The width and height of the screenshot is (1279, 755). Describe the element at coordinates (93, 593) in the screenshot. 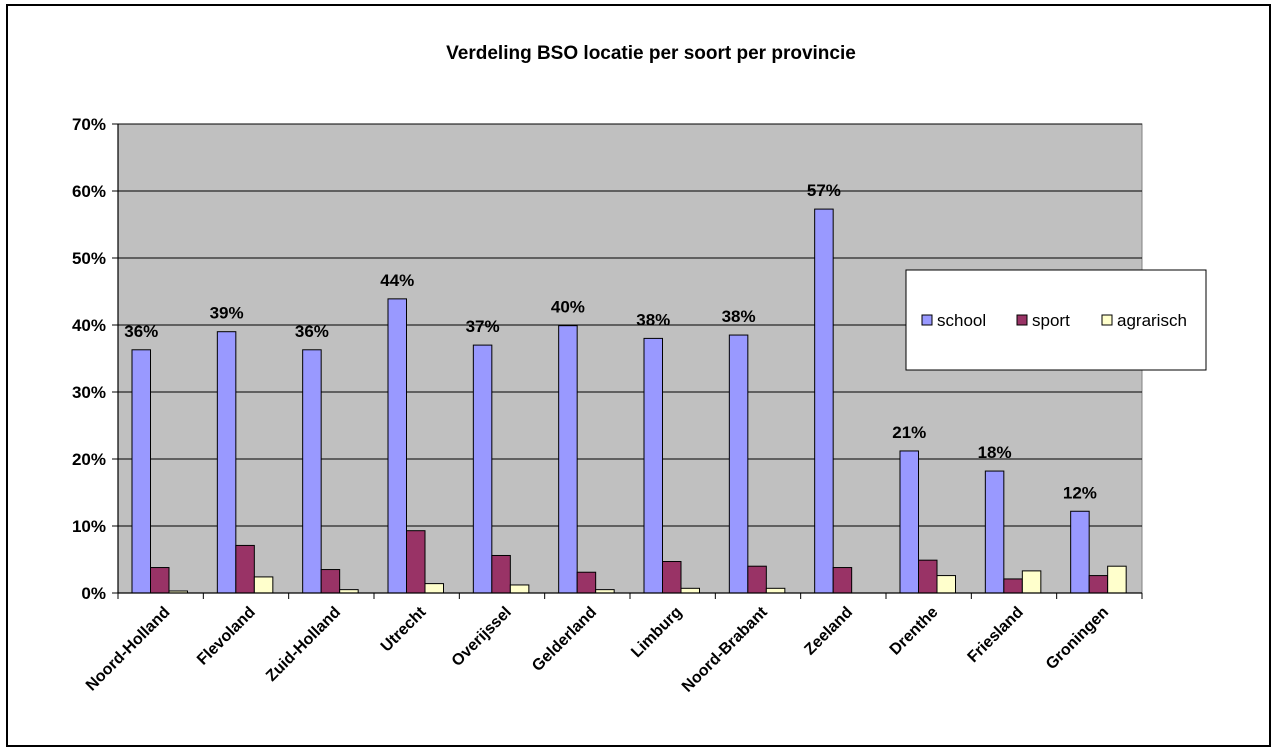

I see `y-tick-label: 0%` at that location.